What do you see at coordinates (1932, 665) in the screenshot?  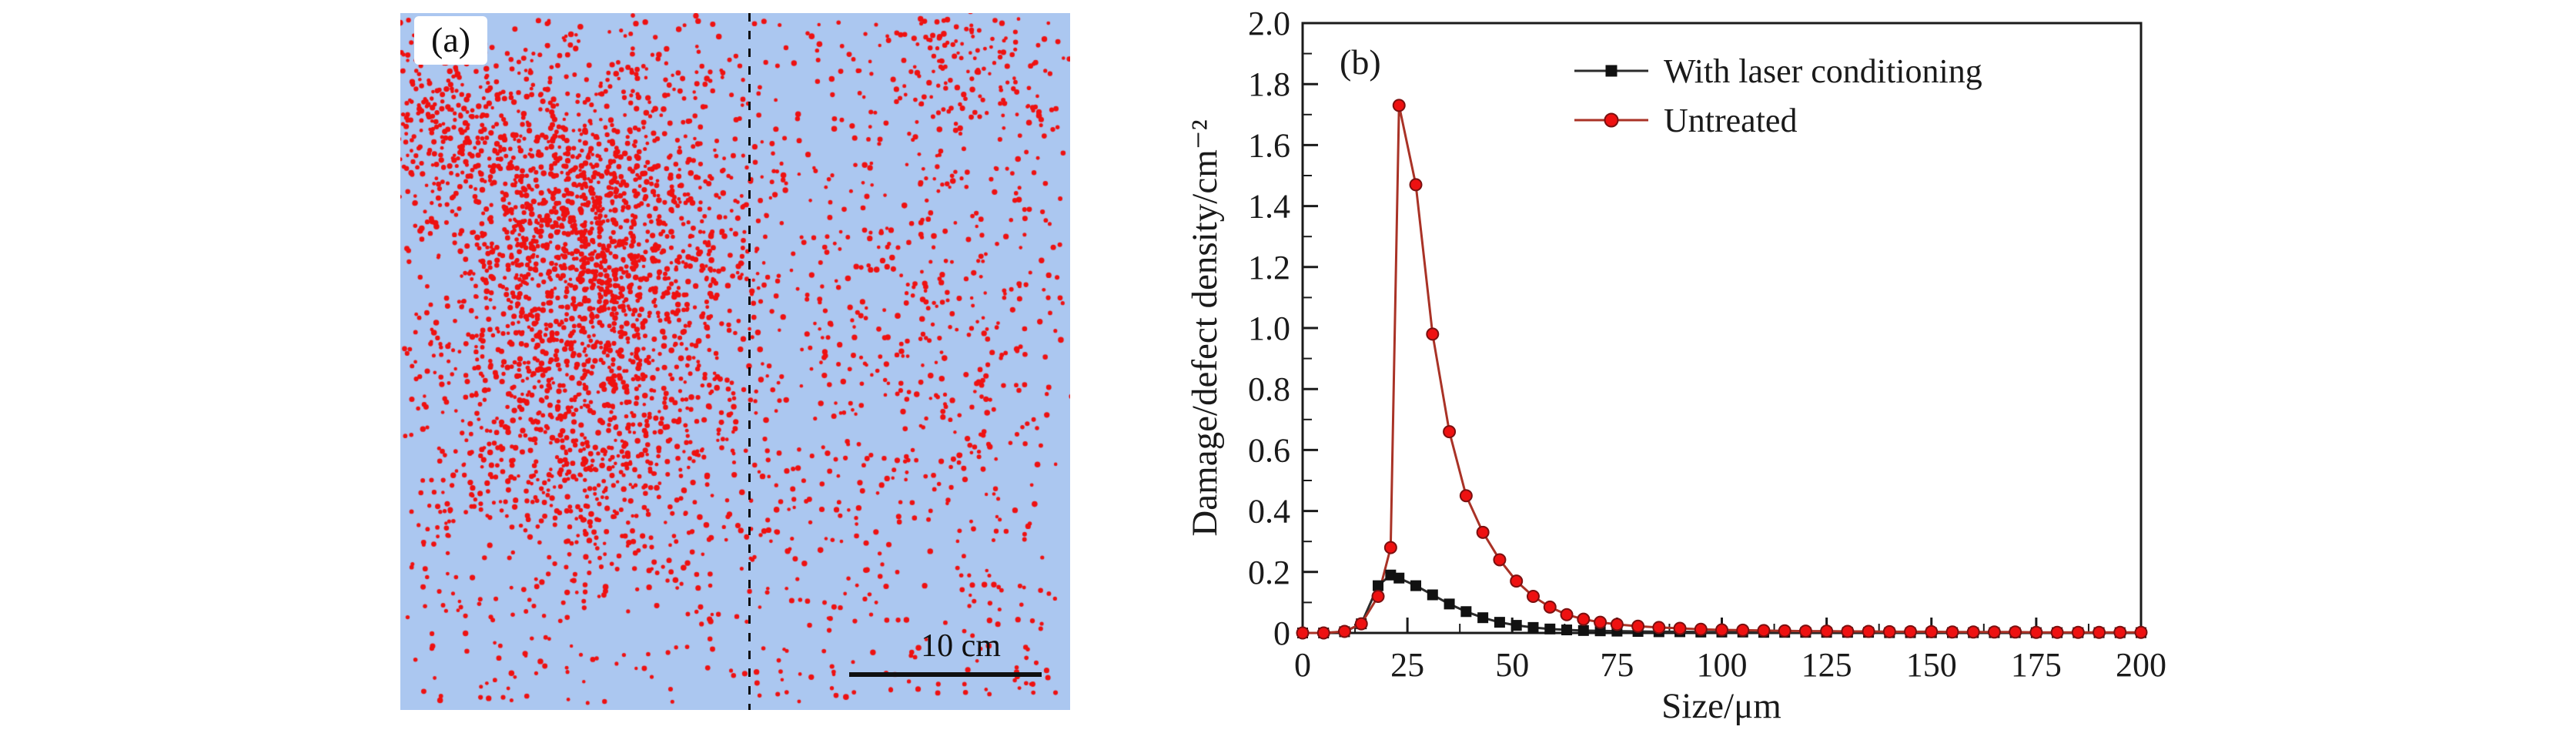 I see `svg-text: 150` at bounding box center [1932, 665].